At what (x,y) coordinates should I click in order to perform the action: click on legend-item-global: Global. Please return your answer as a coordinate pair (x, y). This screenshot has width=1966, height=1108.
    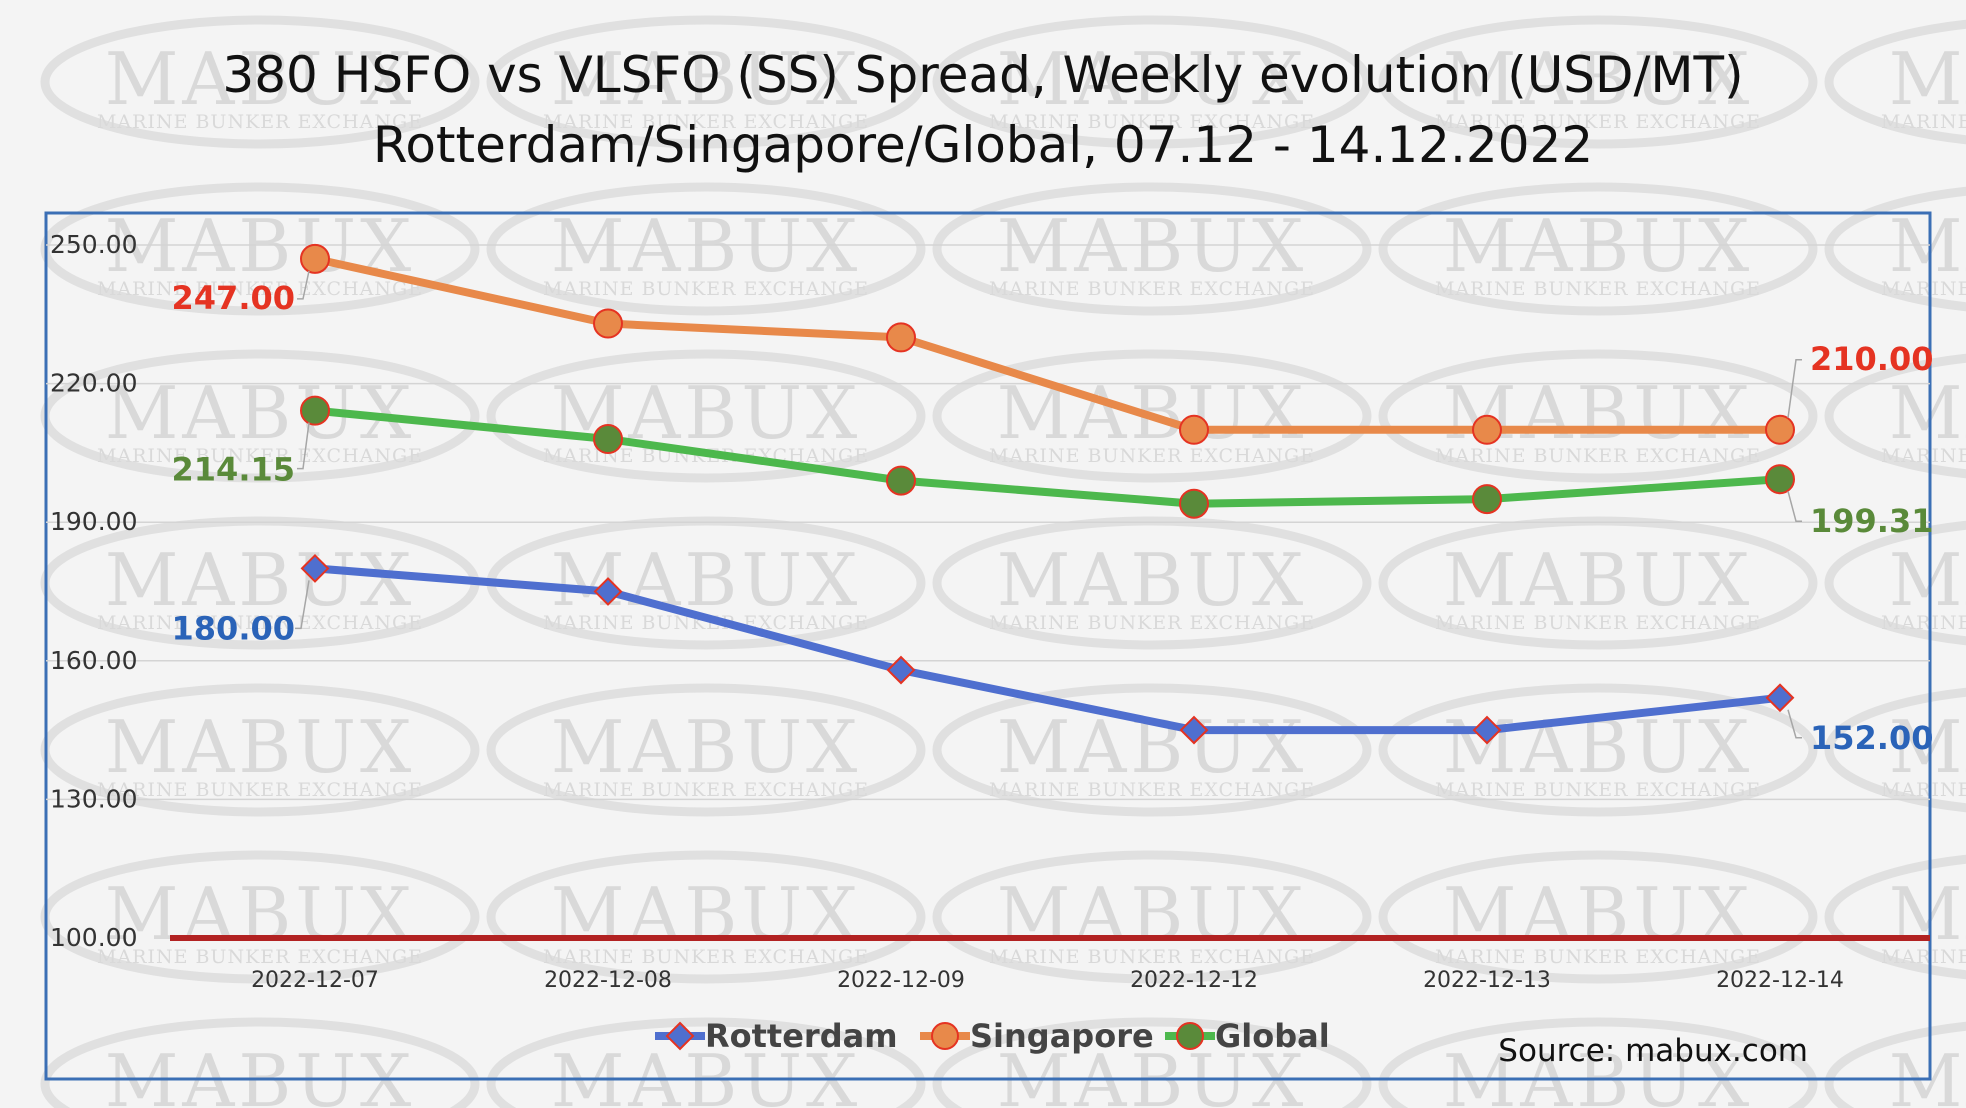
    Looking at the image, I should click on (1247, 1036).